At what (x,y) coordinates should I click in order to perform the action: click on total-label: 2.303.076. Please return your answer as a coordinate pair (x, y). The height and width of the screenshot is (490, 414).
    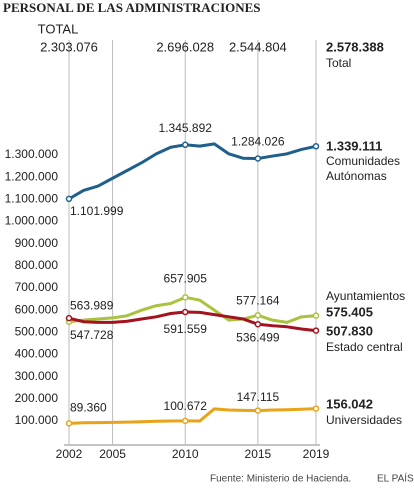
    Looking at the image, I should click on (69, 46).